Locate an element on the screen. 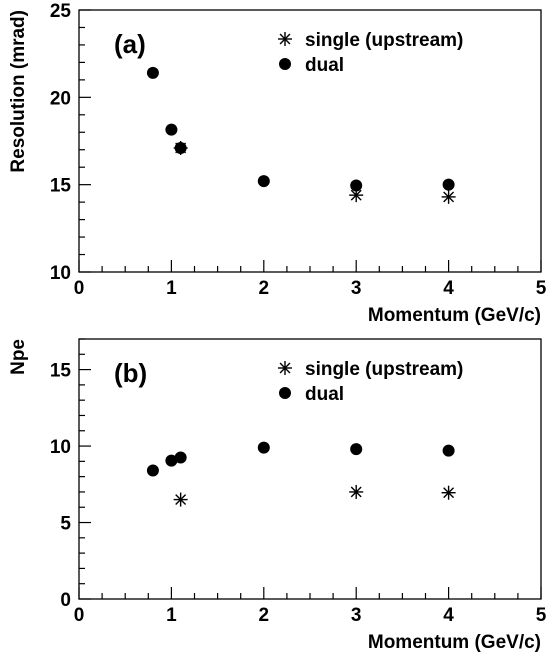 The height and width of the screenshot is (665, 548). panel-label: (a) is located at coordinates (130, 44).